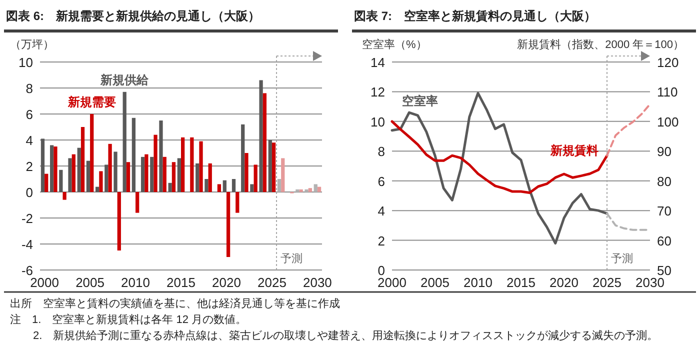 This screenshot has width=700, height=347. I want to click on y2-tick-label: 80, so click(664, 181).